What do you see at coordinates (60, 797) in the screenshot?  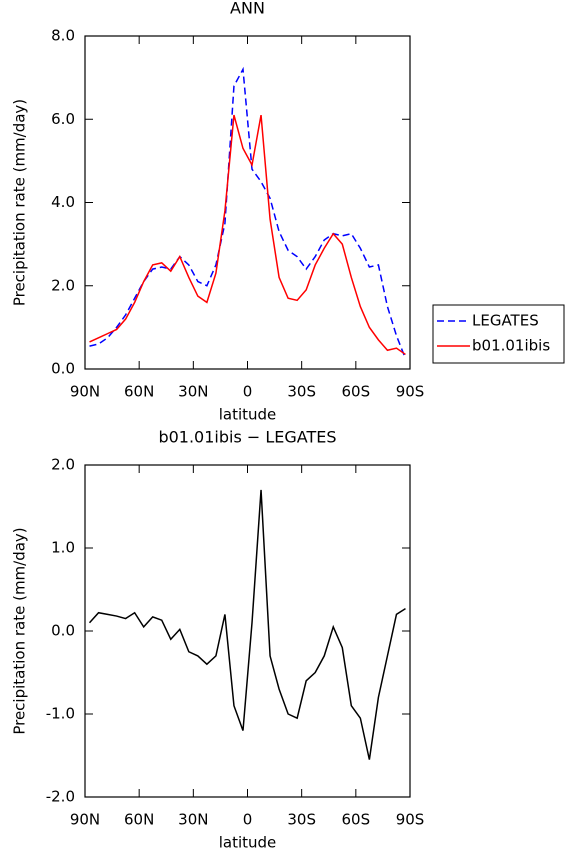 I see `y-tick-label: -2.0` at bounding box center [60, 797].